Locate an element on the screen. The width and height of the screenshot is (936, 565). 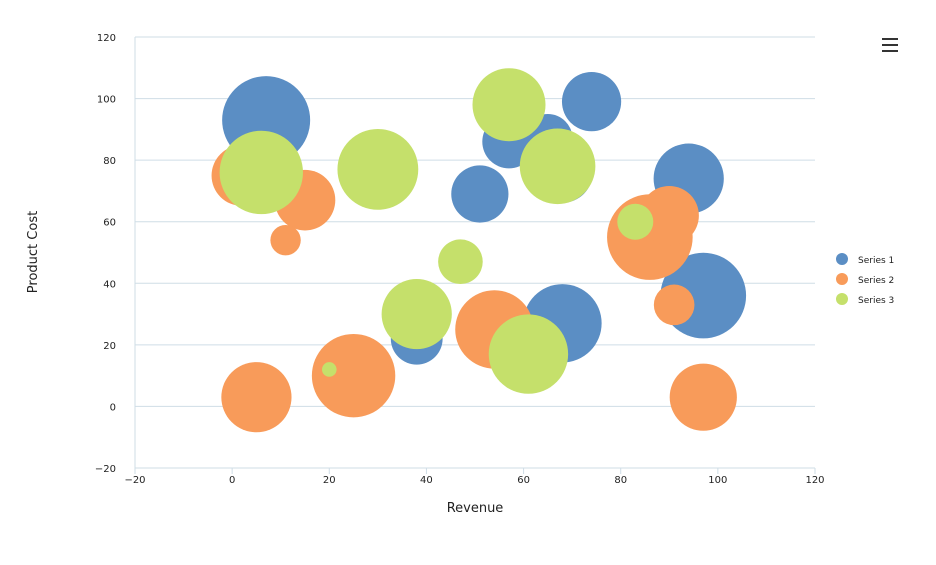
y-tick-label: 120 is located at coordinates (106, 38).